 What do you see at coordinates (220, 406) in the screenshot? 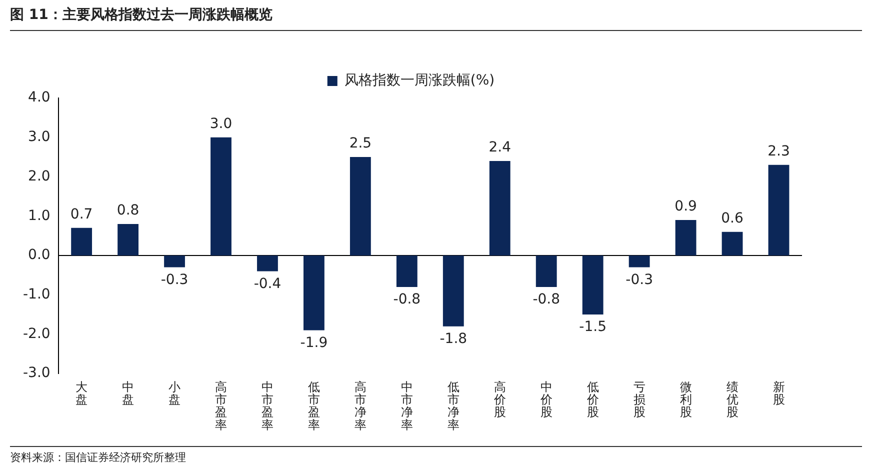
I see `x-tick-label: 高市盈率` at bounding box center [220, 406].